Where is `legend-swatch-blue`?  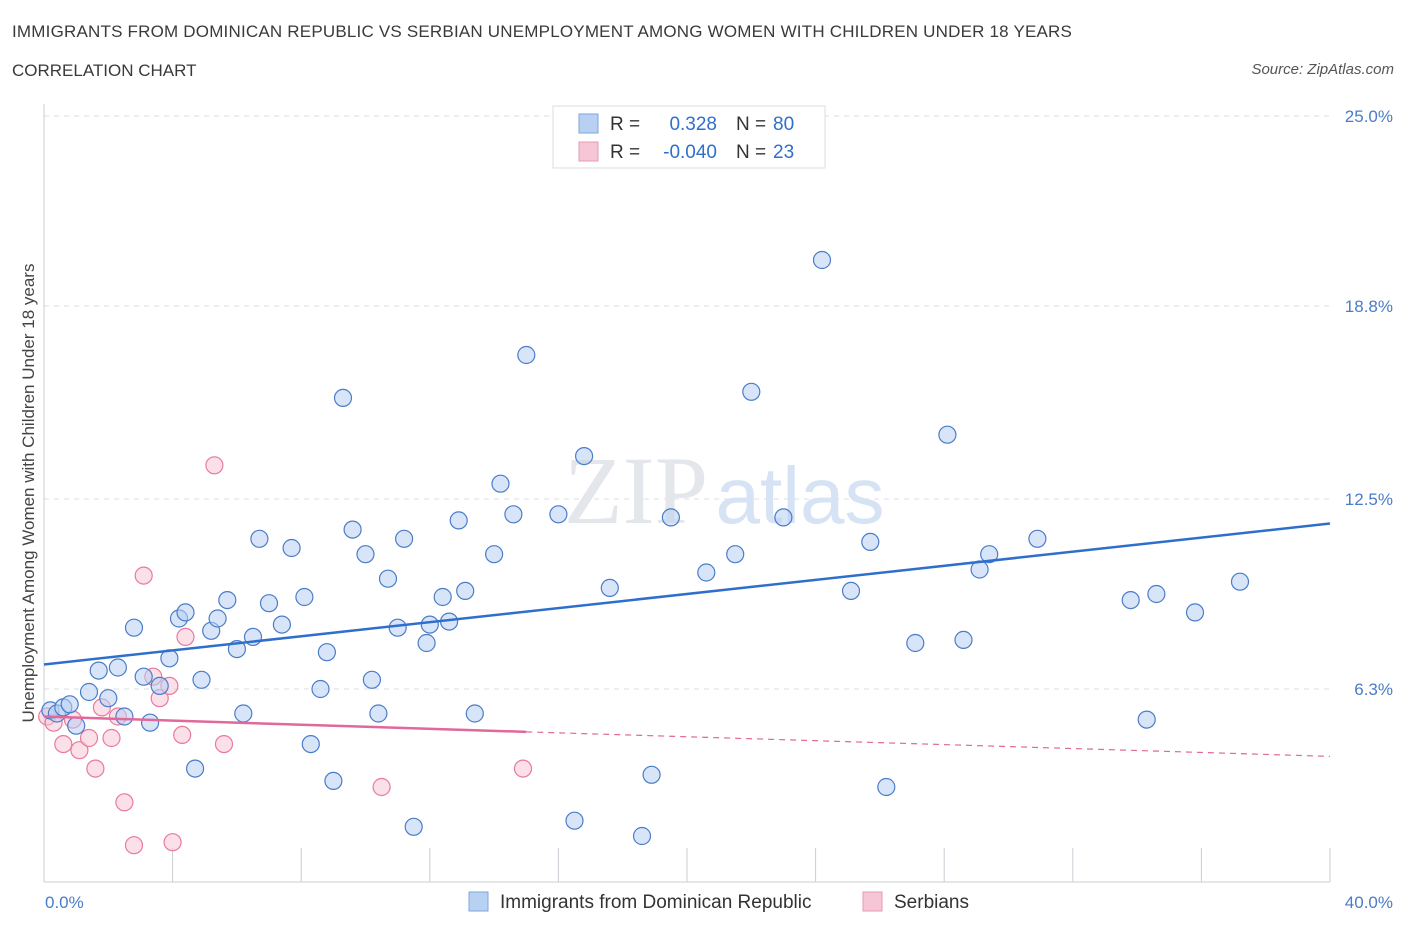
legend-swatch-blue is located at coordinates (588, 123).